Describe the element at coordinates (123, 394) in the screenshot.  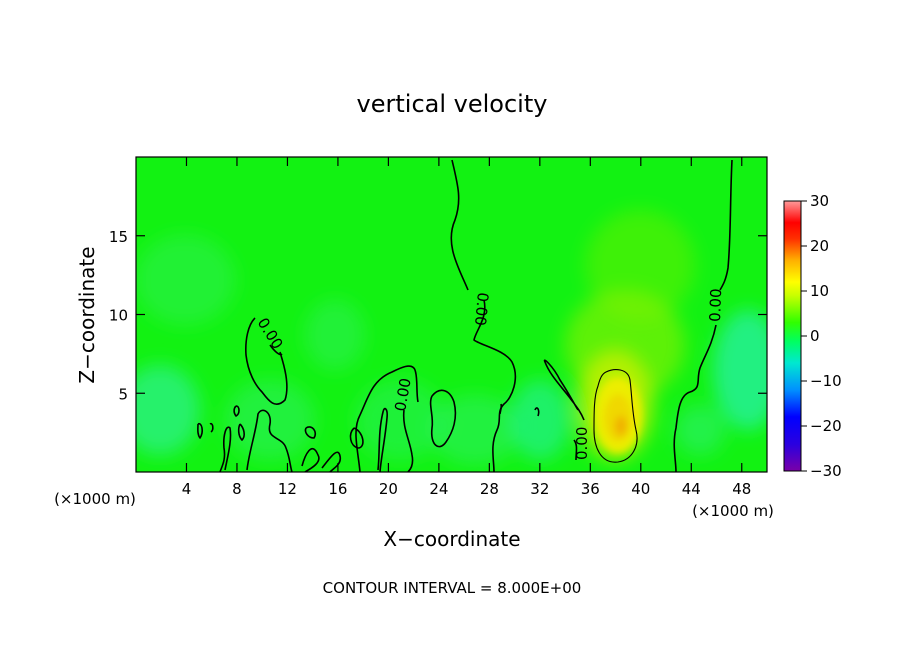
I see `y-tick-label: 5` at that location.